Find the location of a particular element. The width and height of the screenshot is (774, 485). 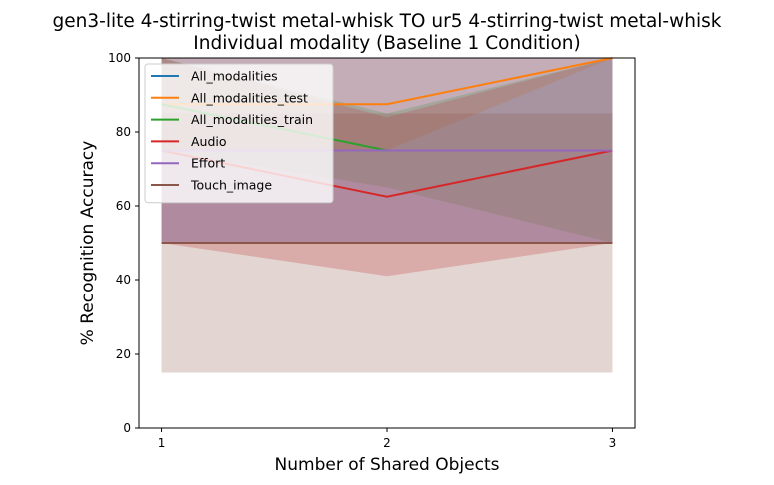

legend-frame is located at coordinates (239, 133).